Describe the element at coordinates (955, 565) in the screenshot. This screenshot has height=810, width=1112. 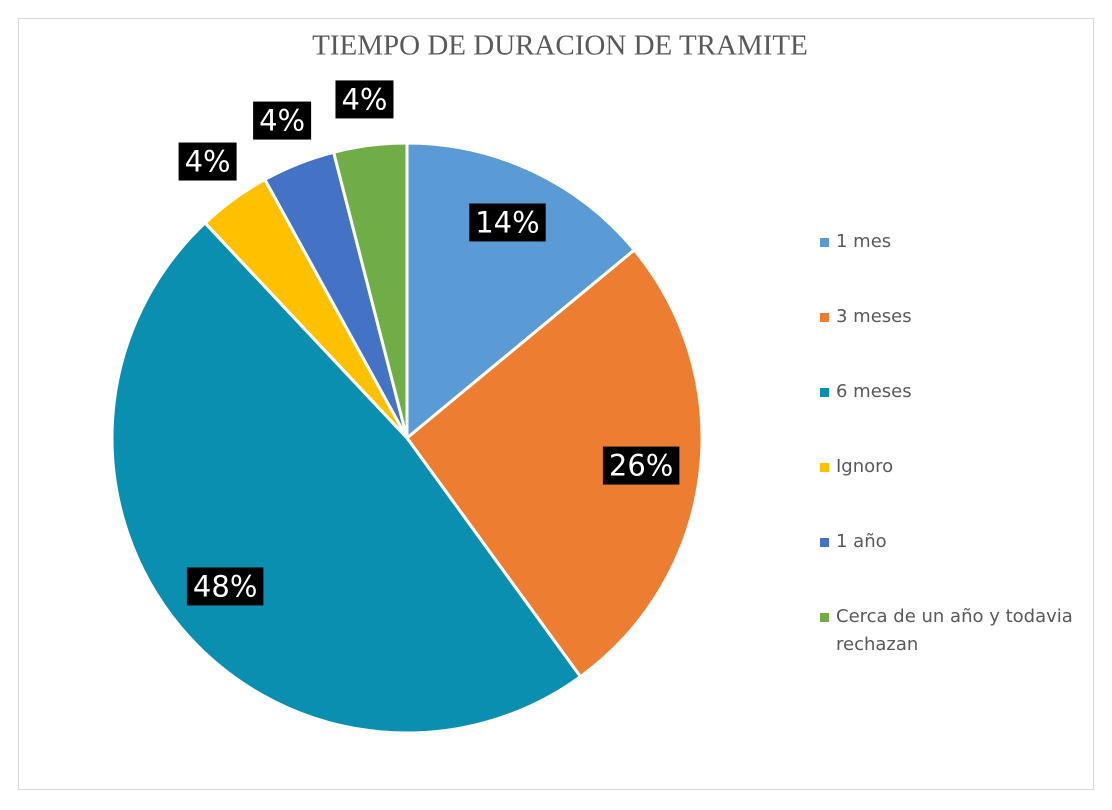
I see `legend-item: 1 año` at that location.